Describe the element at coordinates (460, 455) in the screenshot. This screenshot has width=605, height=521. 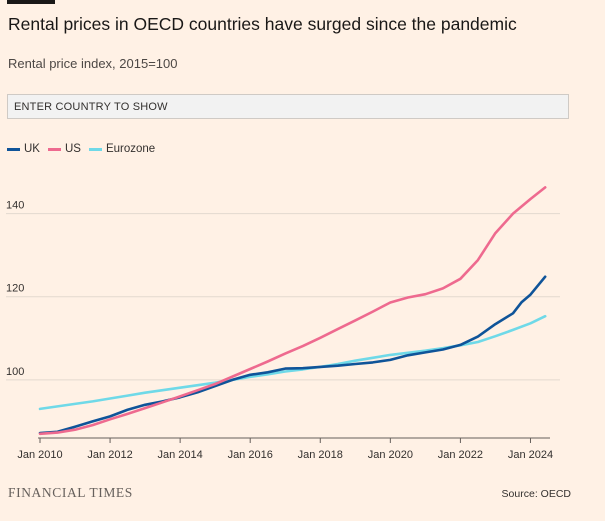
I see `x-tick-label-2022: Jan 2022` at that location.